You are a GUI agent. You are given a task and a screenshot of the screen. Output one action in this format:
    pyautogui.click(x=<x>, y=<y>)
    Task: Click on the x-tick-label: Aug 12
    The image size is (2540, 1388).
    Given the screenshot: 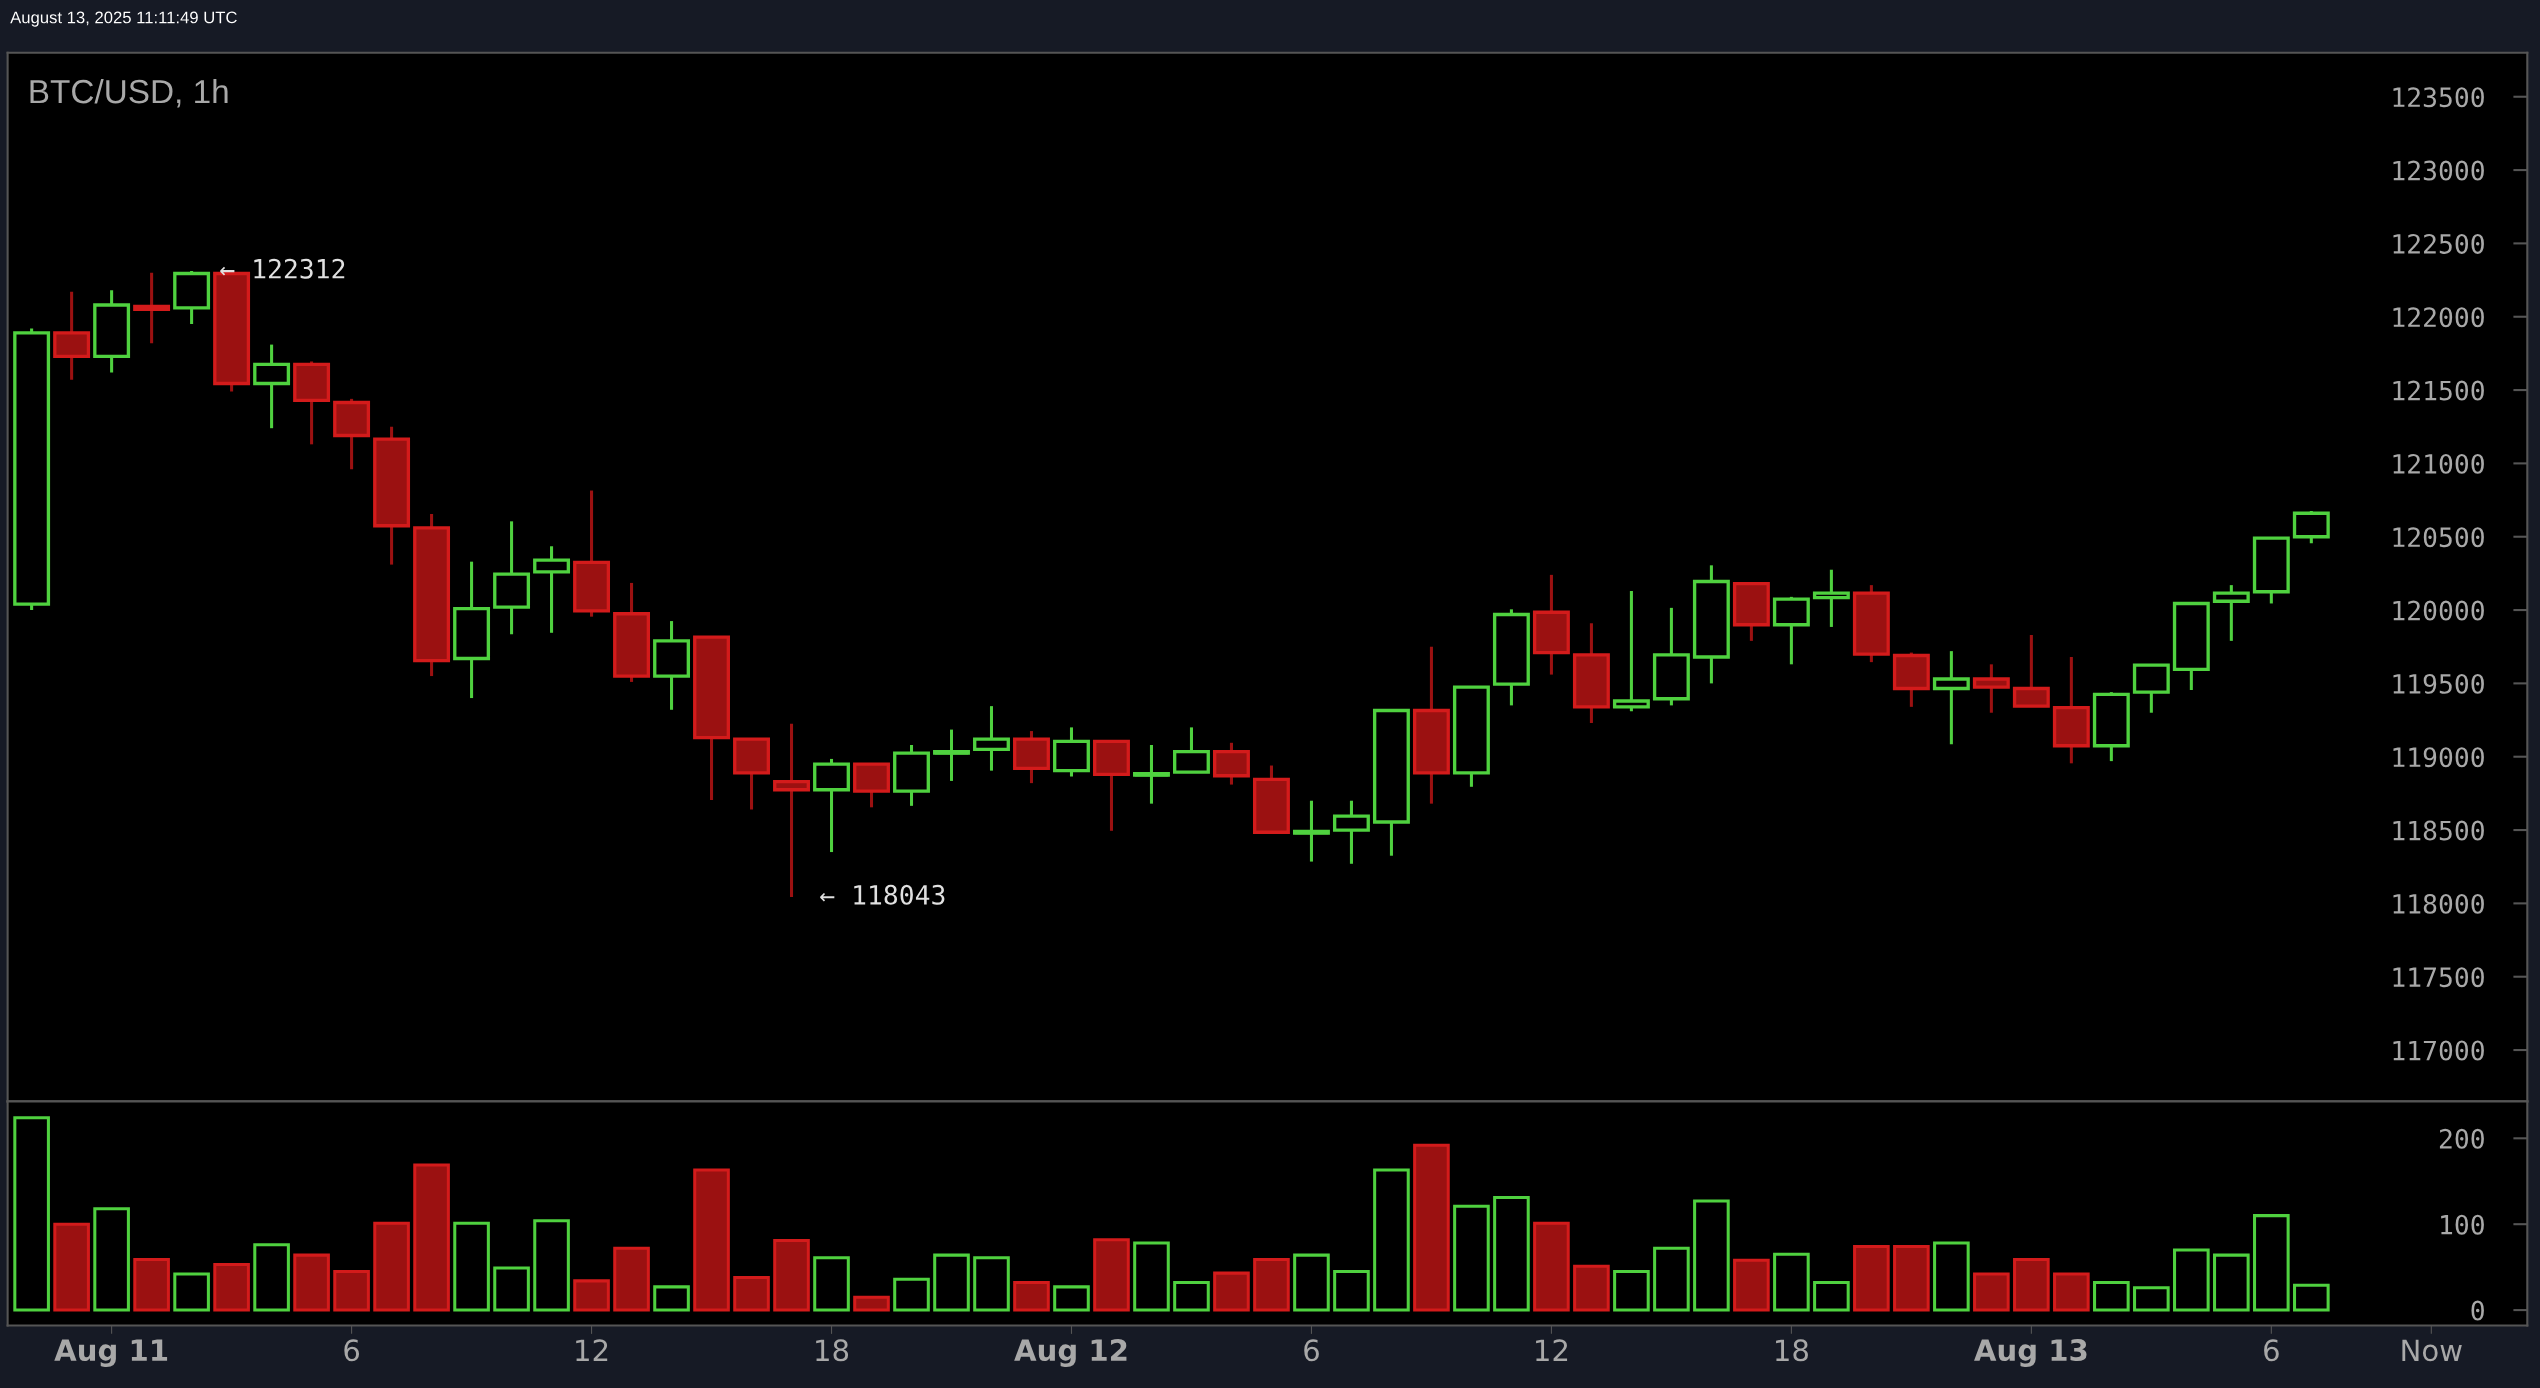 What is the action you would take?
    pyautogui.click(x=1070, y=1353)
    